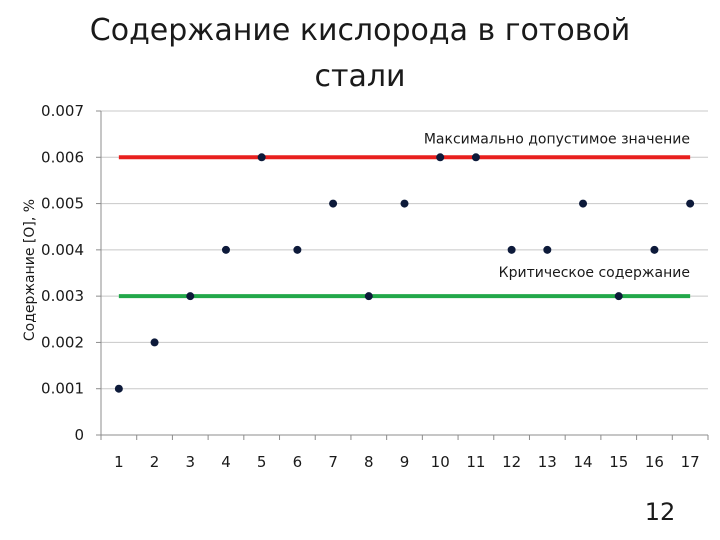  Describe the element at coordinates (262, 462) in the screenshot. I see `x-tick-label: 5` at that location.